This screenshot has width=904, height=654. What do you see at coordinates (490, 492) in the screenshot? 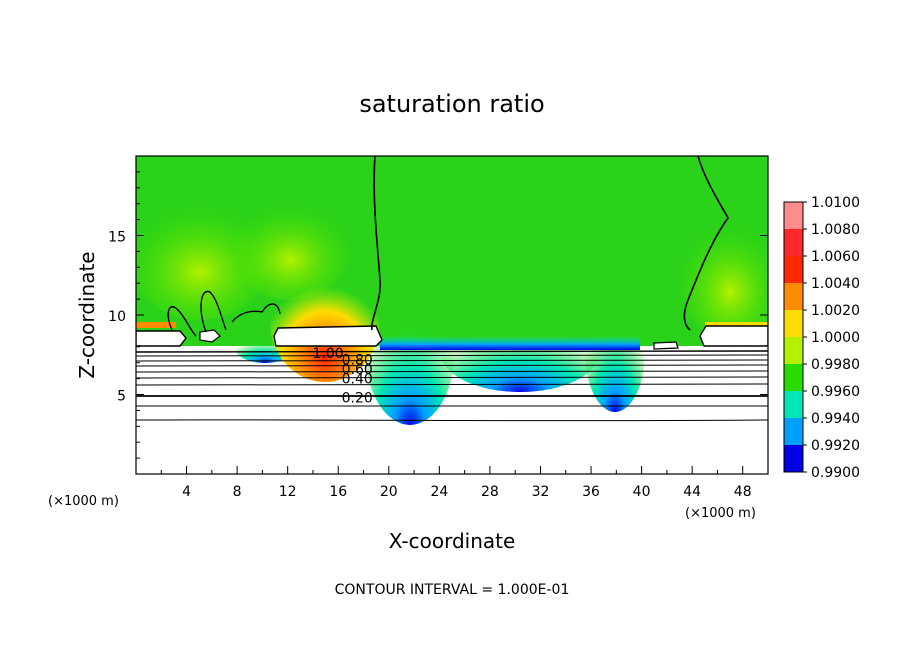
I see `x-tick-label: 28` at bounding box center [490, 492].